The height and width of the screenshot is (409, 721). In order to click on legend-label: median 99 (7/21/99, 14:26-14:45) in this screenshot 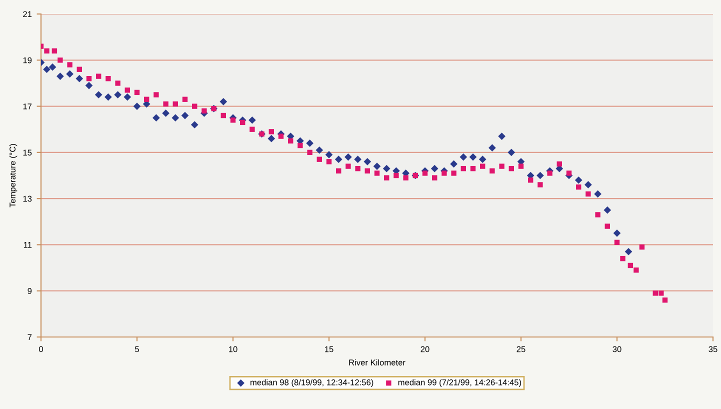, I will do `click(460, 383)`.